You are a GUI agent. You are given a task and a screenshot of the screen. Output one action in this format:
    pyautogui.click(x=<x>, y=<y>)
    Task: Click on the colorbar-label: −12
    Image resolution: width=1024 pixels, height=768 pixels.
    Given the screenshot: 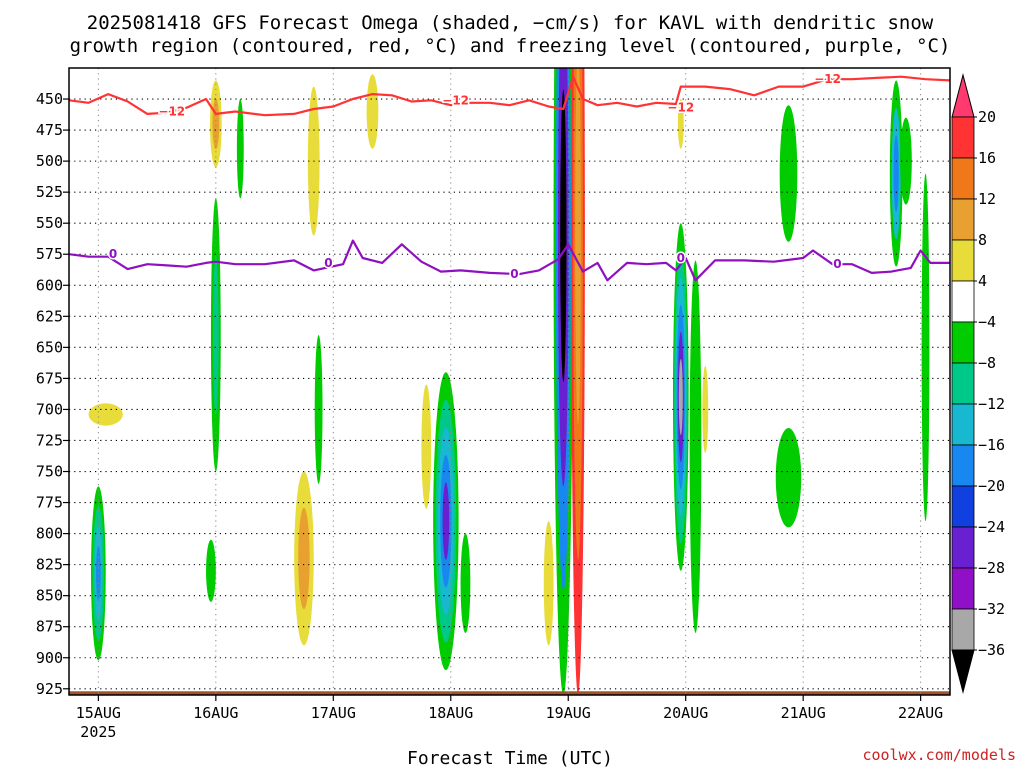 What is the action you would take?
    pyautogui.click(x=991, y=404)
    